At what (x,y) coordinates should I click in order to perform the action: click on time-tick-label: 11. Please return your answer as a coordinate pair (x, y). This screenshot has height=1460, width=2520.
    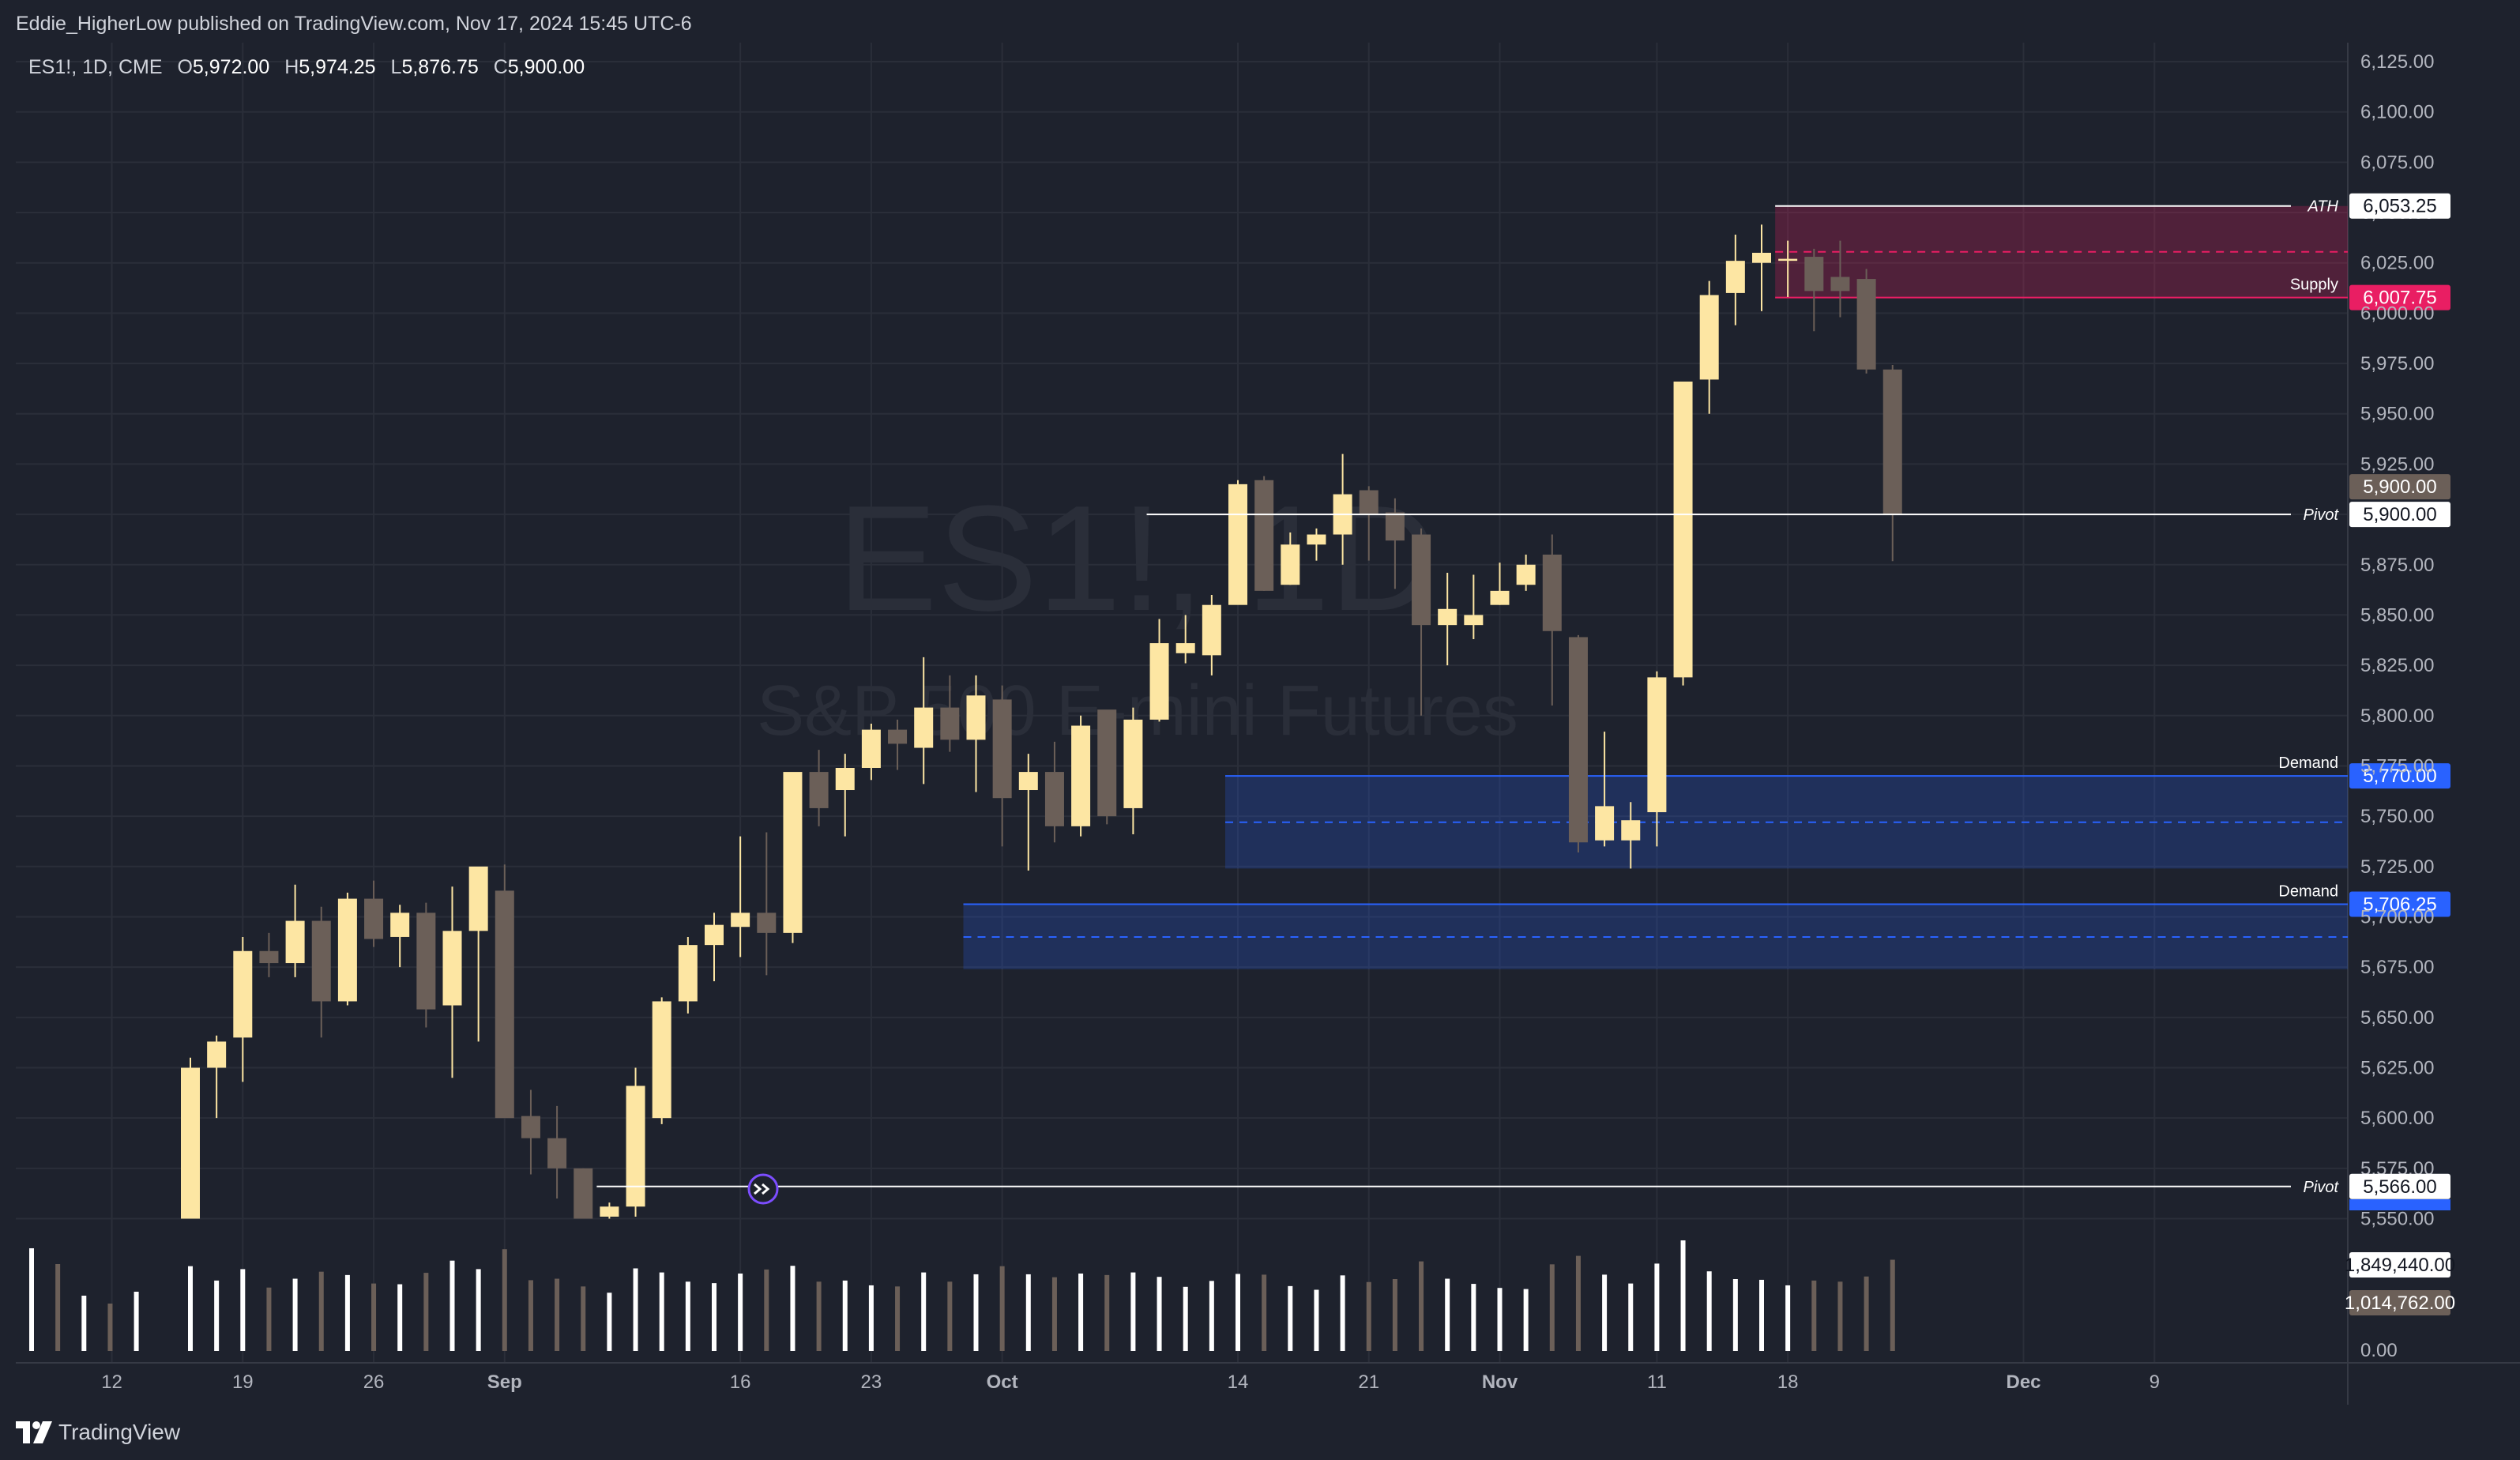
    Looking at the image, I should click on (1657, 1382).